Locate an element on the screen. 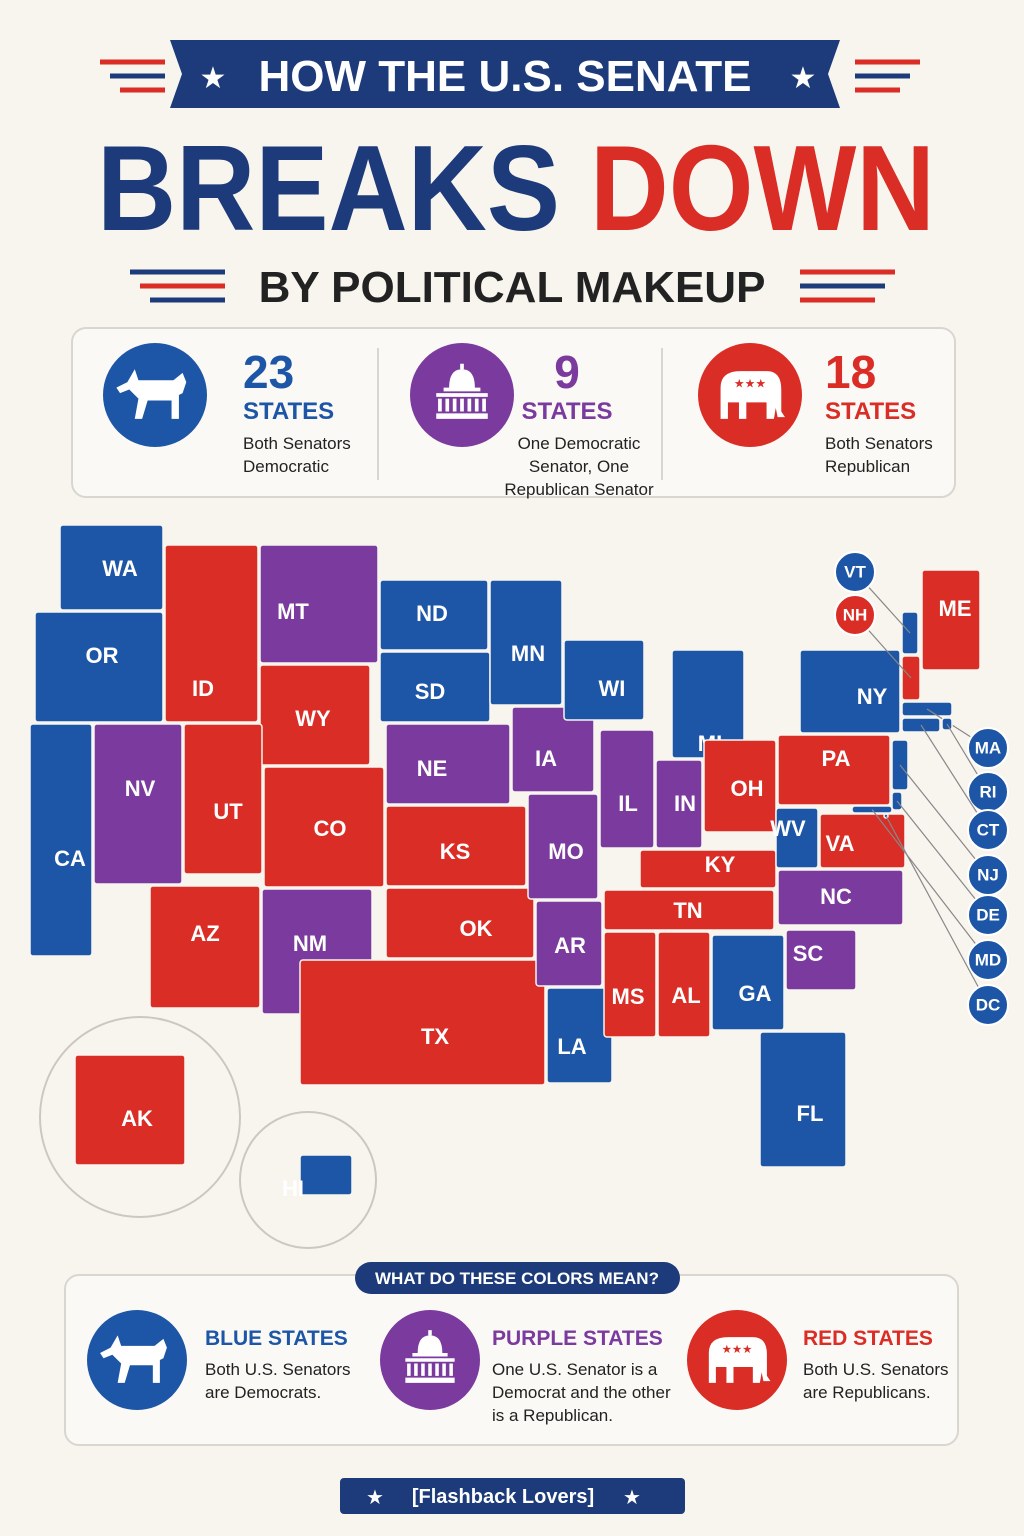 This screenshot has height=1536, width=1024. state-label: KS is located at coordinates (455, 851).